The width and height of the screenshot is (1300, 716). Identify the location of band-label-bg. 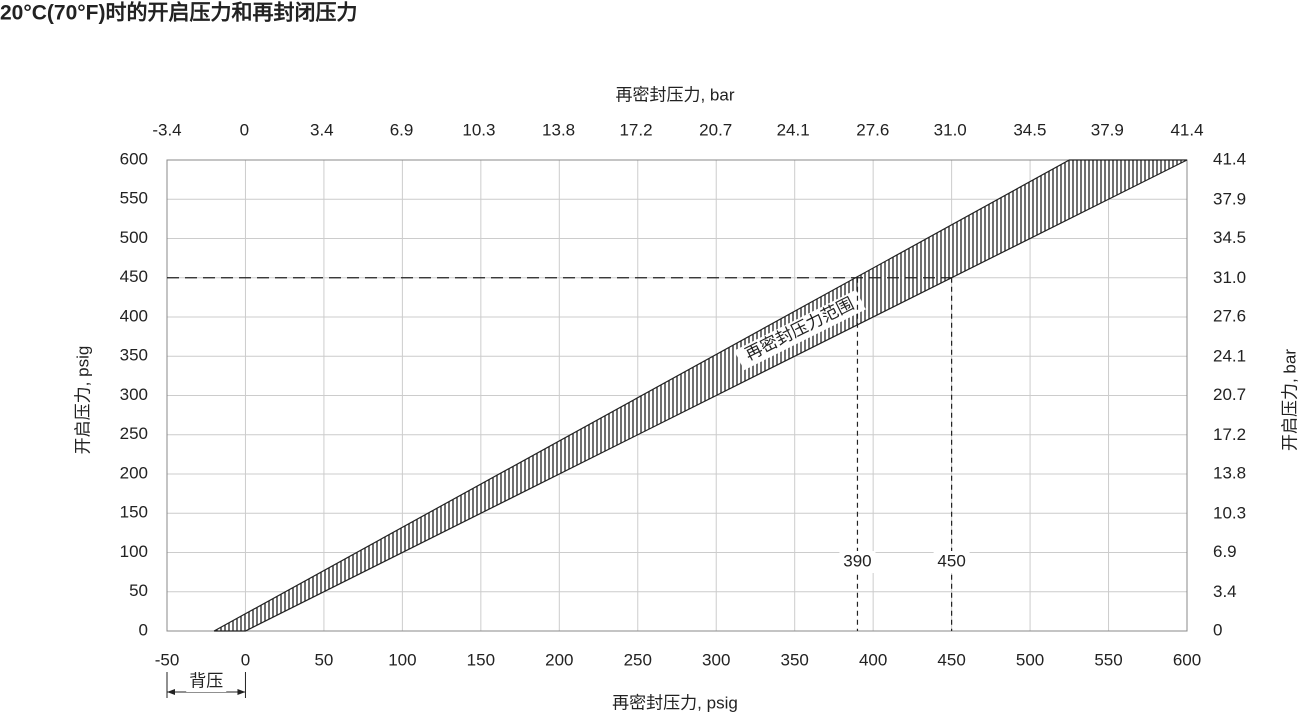
(800, 330).